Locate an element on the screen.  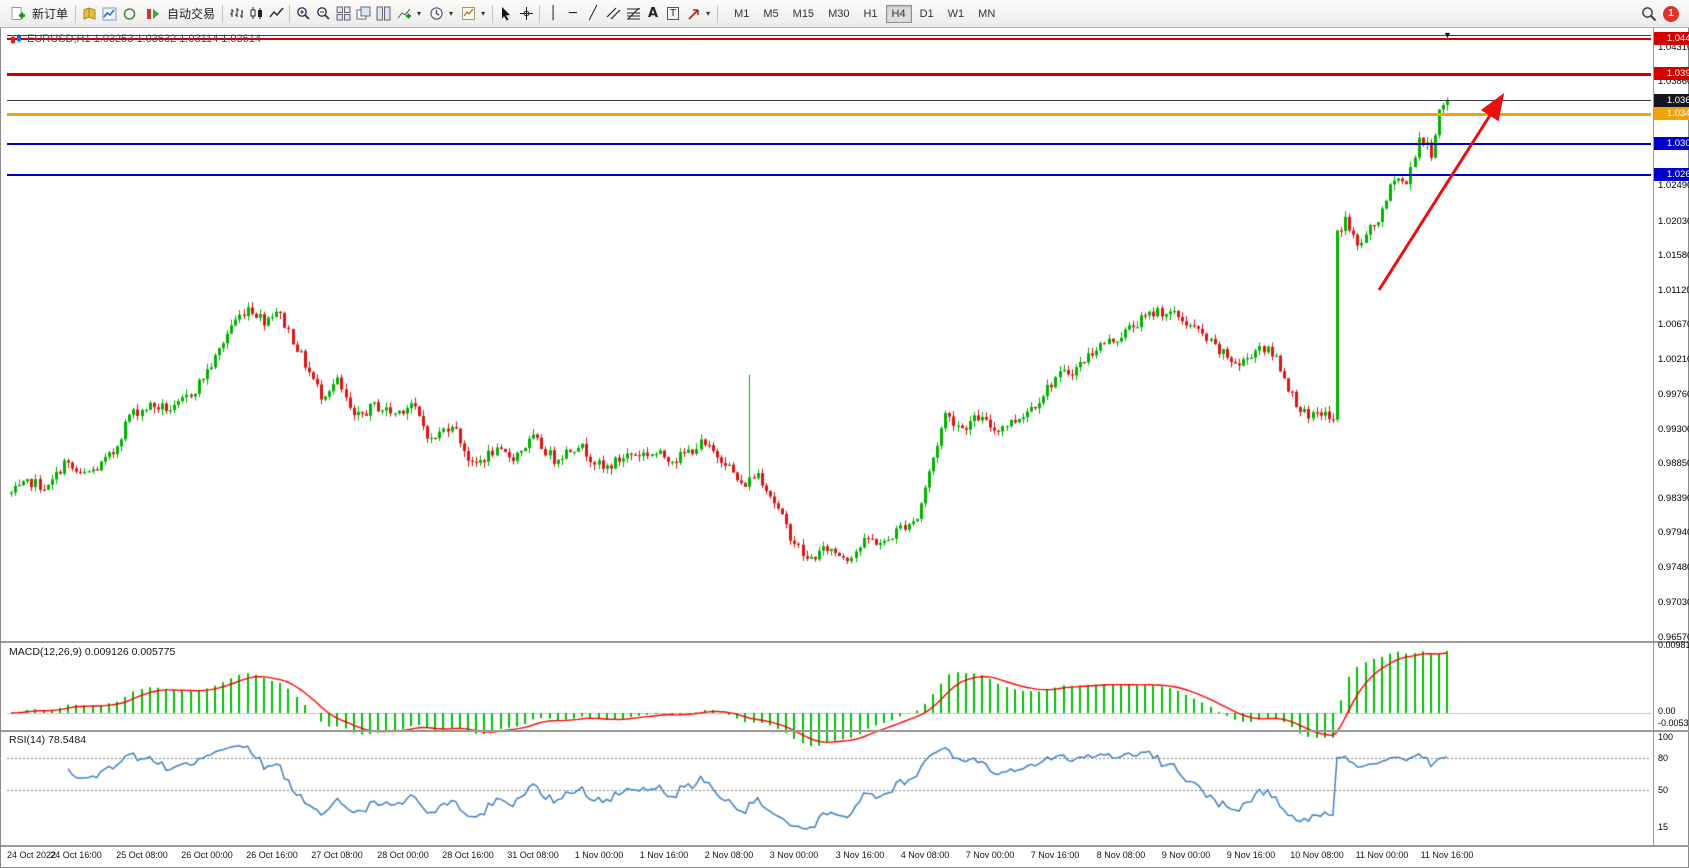
macd-axis-label: -0.005384 is located at coordinates (1673, 723).